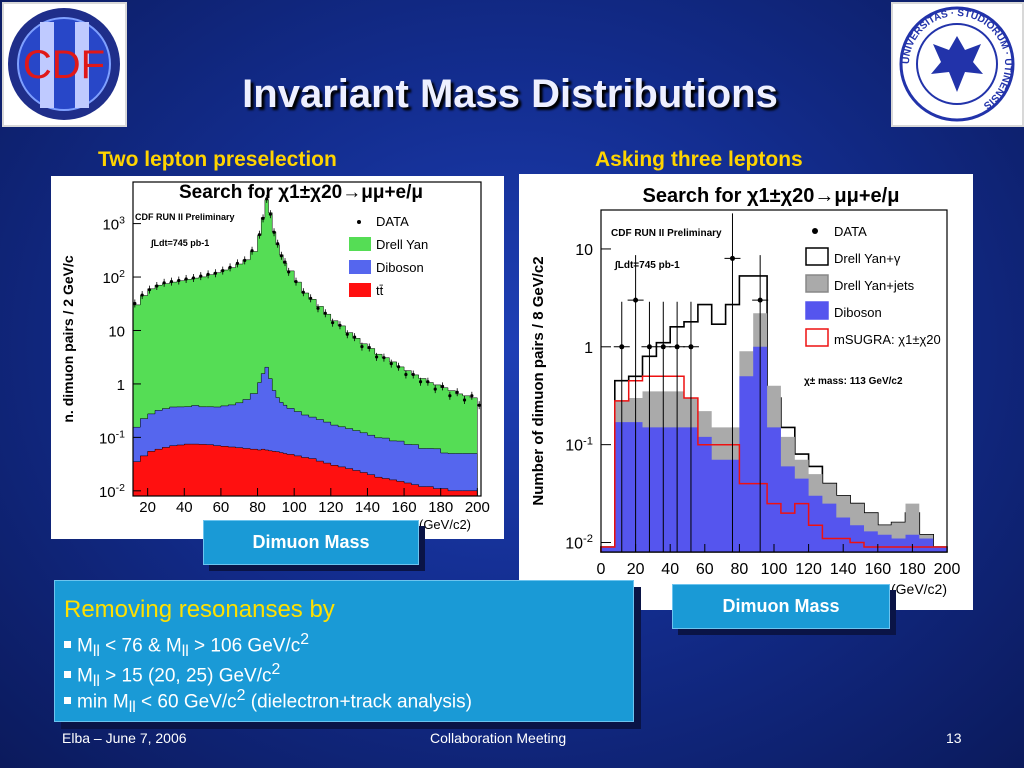  Describe the element at coordinates (867, 258) in the screenshot. I see `legend-label: Drell Yan+γ` at that location.